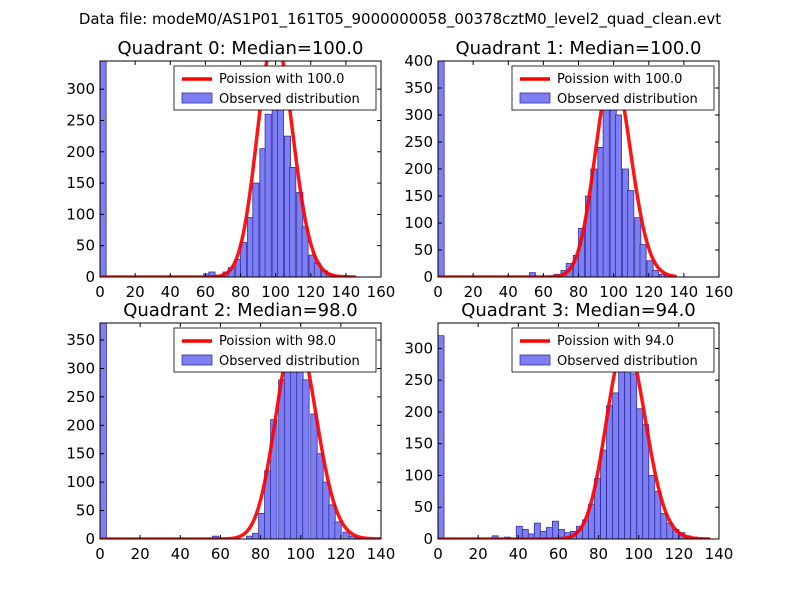 The width and height of the screenshot is (800, 600). Describe the element at coordinates (240, 310) in the screenshot. I see `subplot-title: Quadrant 2: Median=98.0` at that location.